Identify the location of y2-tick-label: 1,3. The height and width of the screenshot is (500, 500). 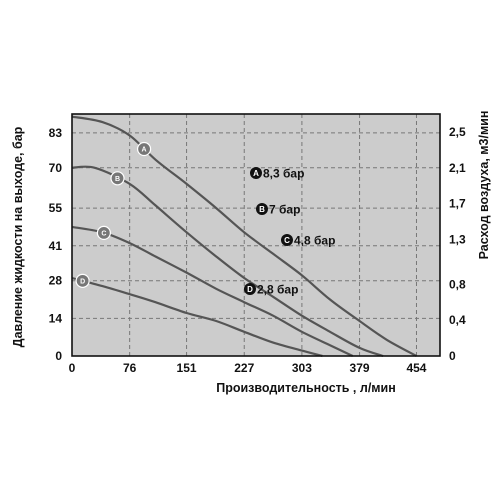
(457, 239).